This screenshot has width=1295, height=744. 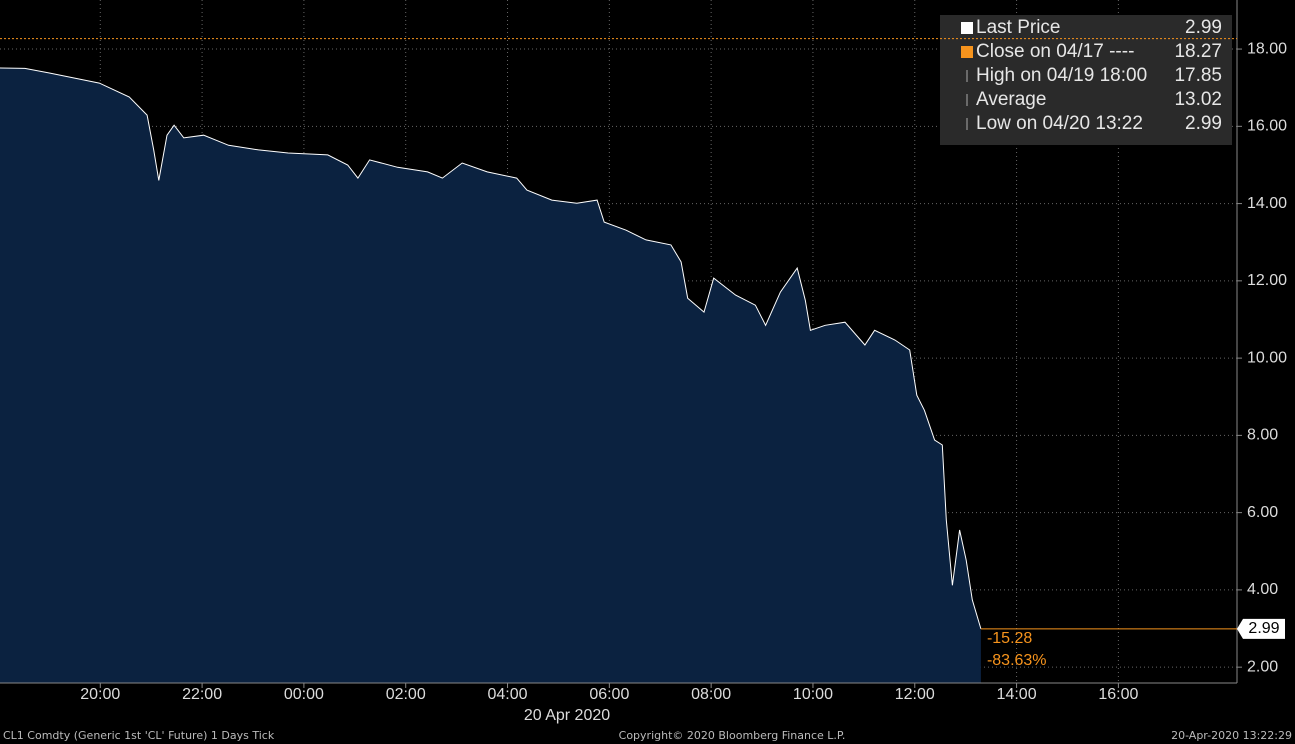 I want to click on x-axis-label: 20 Apr 2020, so click(x=567, y=715).